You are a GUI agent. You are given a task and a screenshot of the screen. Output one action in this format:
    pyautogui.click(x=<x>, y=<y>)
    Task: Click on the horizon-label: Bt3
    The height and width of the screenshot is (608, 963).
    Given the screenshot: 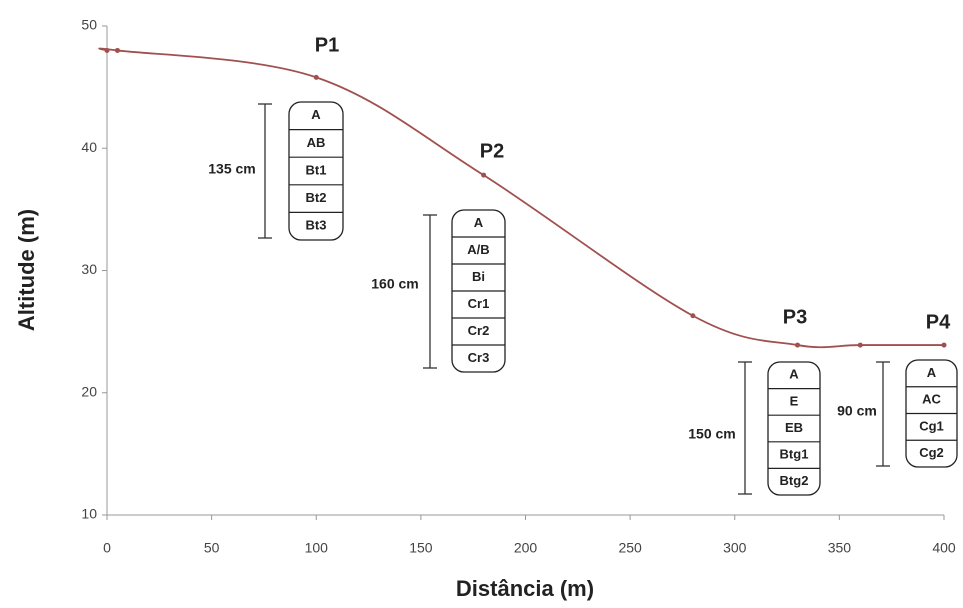 What is the action you would take?
    pyautogui.click(x=316, y=225)
    